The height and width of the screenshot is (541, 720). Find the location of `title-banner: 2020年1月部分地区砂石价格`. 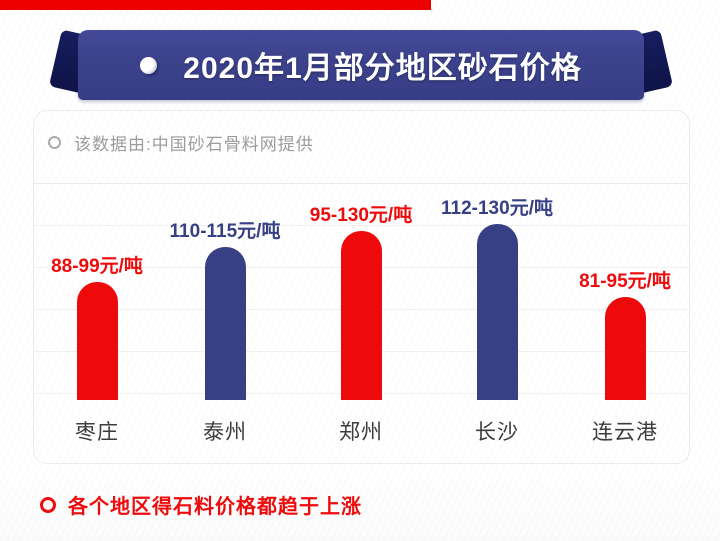

title-banner: 2020年1月部分地区砂石价格 is located at coordinates (361, 65).